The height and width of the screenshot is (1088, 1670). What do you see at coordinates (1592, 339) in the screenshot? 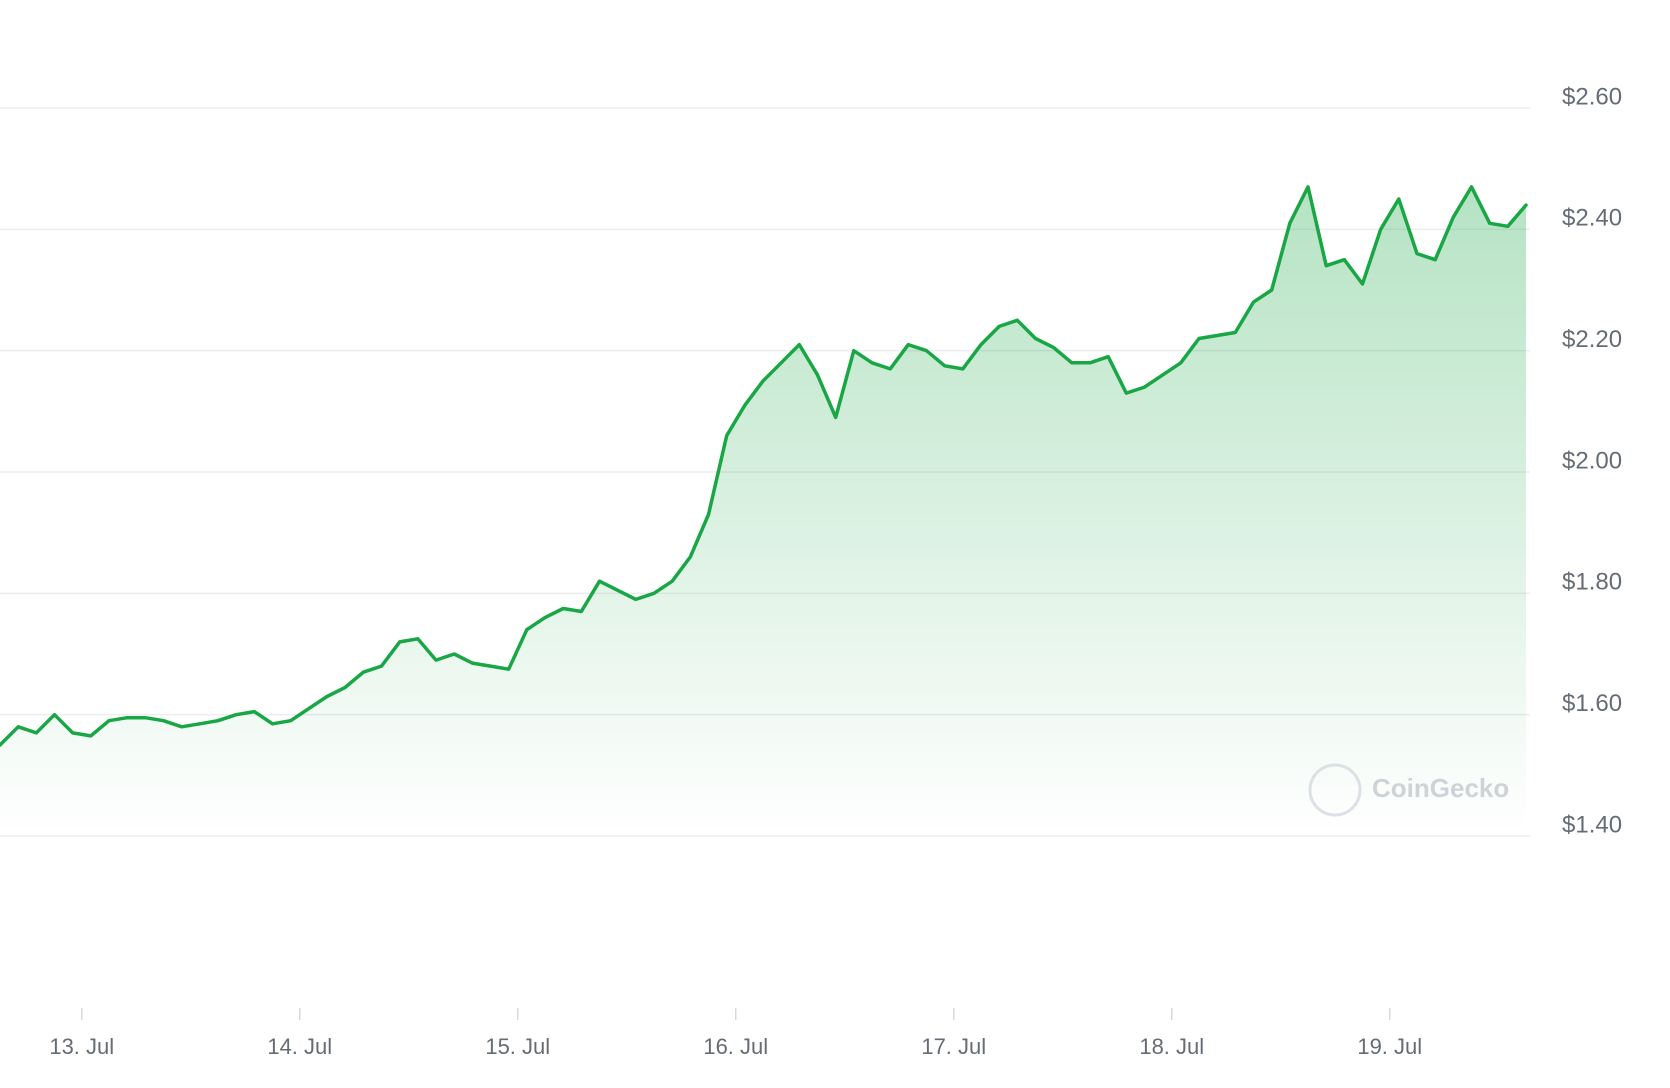
I see `y-tick-label: $2.20` at bounding box center [1592, 339].